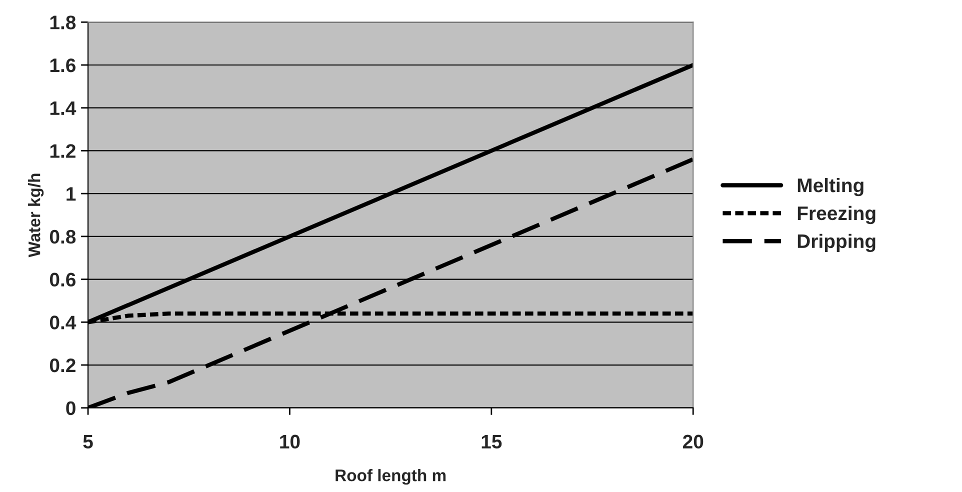  Describe the element at coordinates (290, 441) in the screenshot. I see `x-tick-label: 10` at that location.